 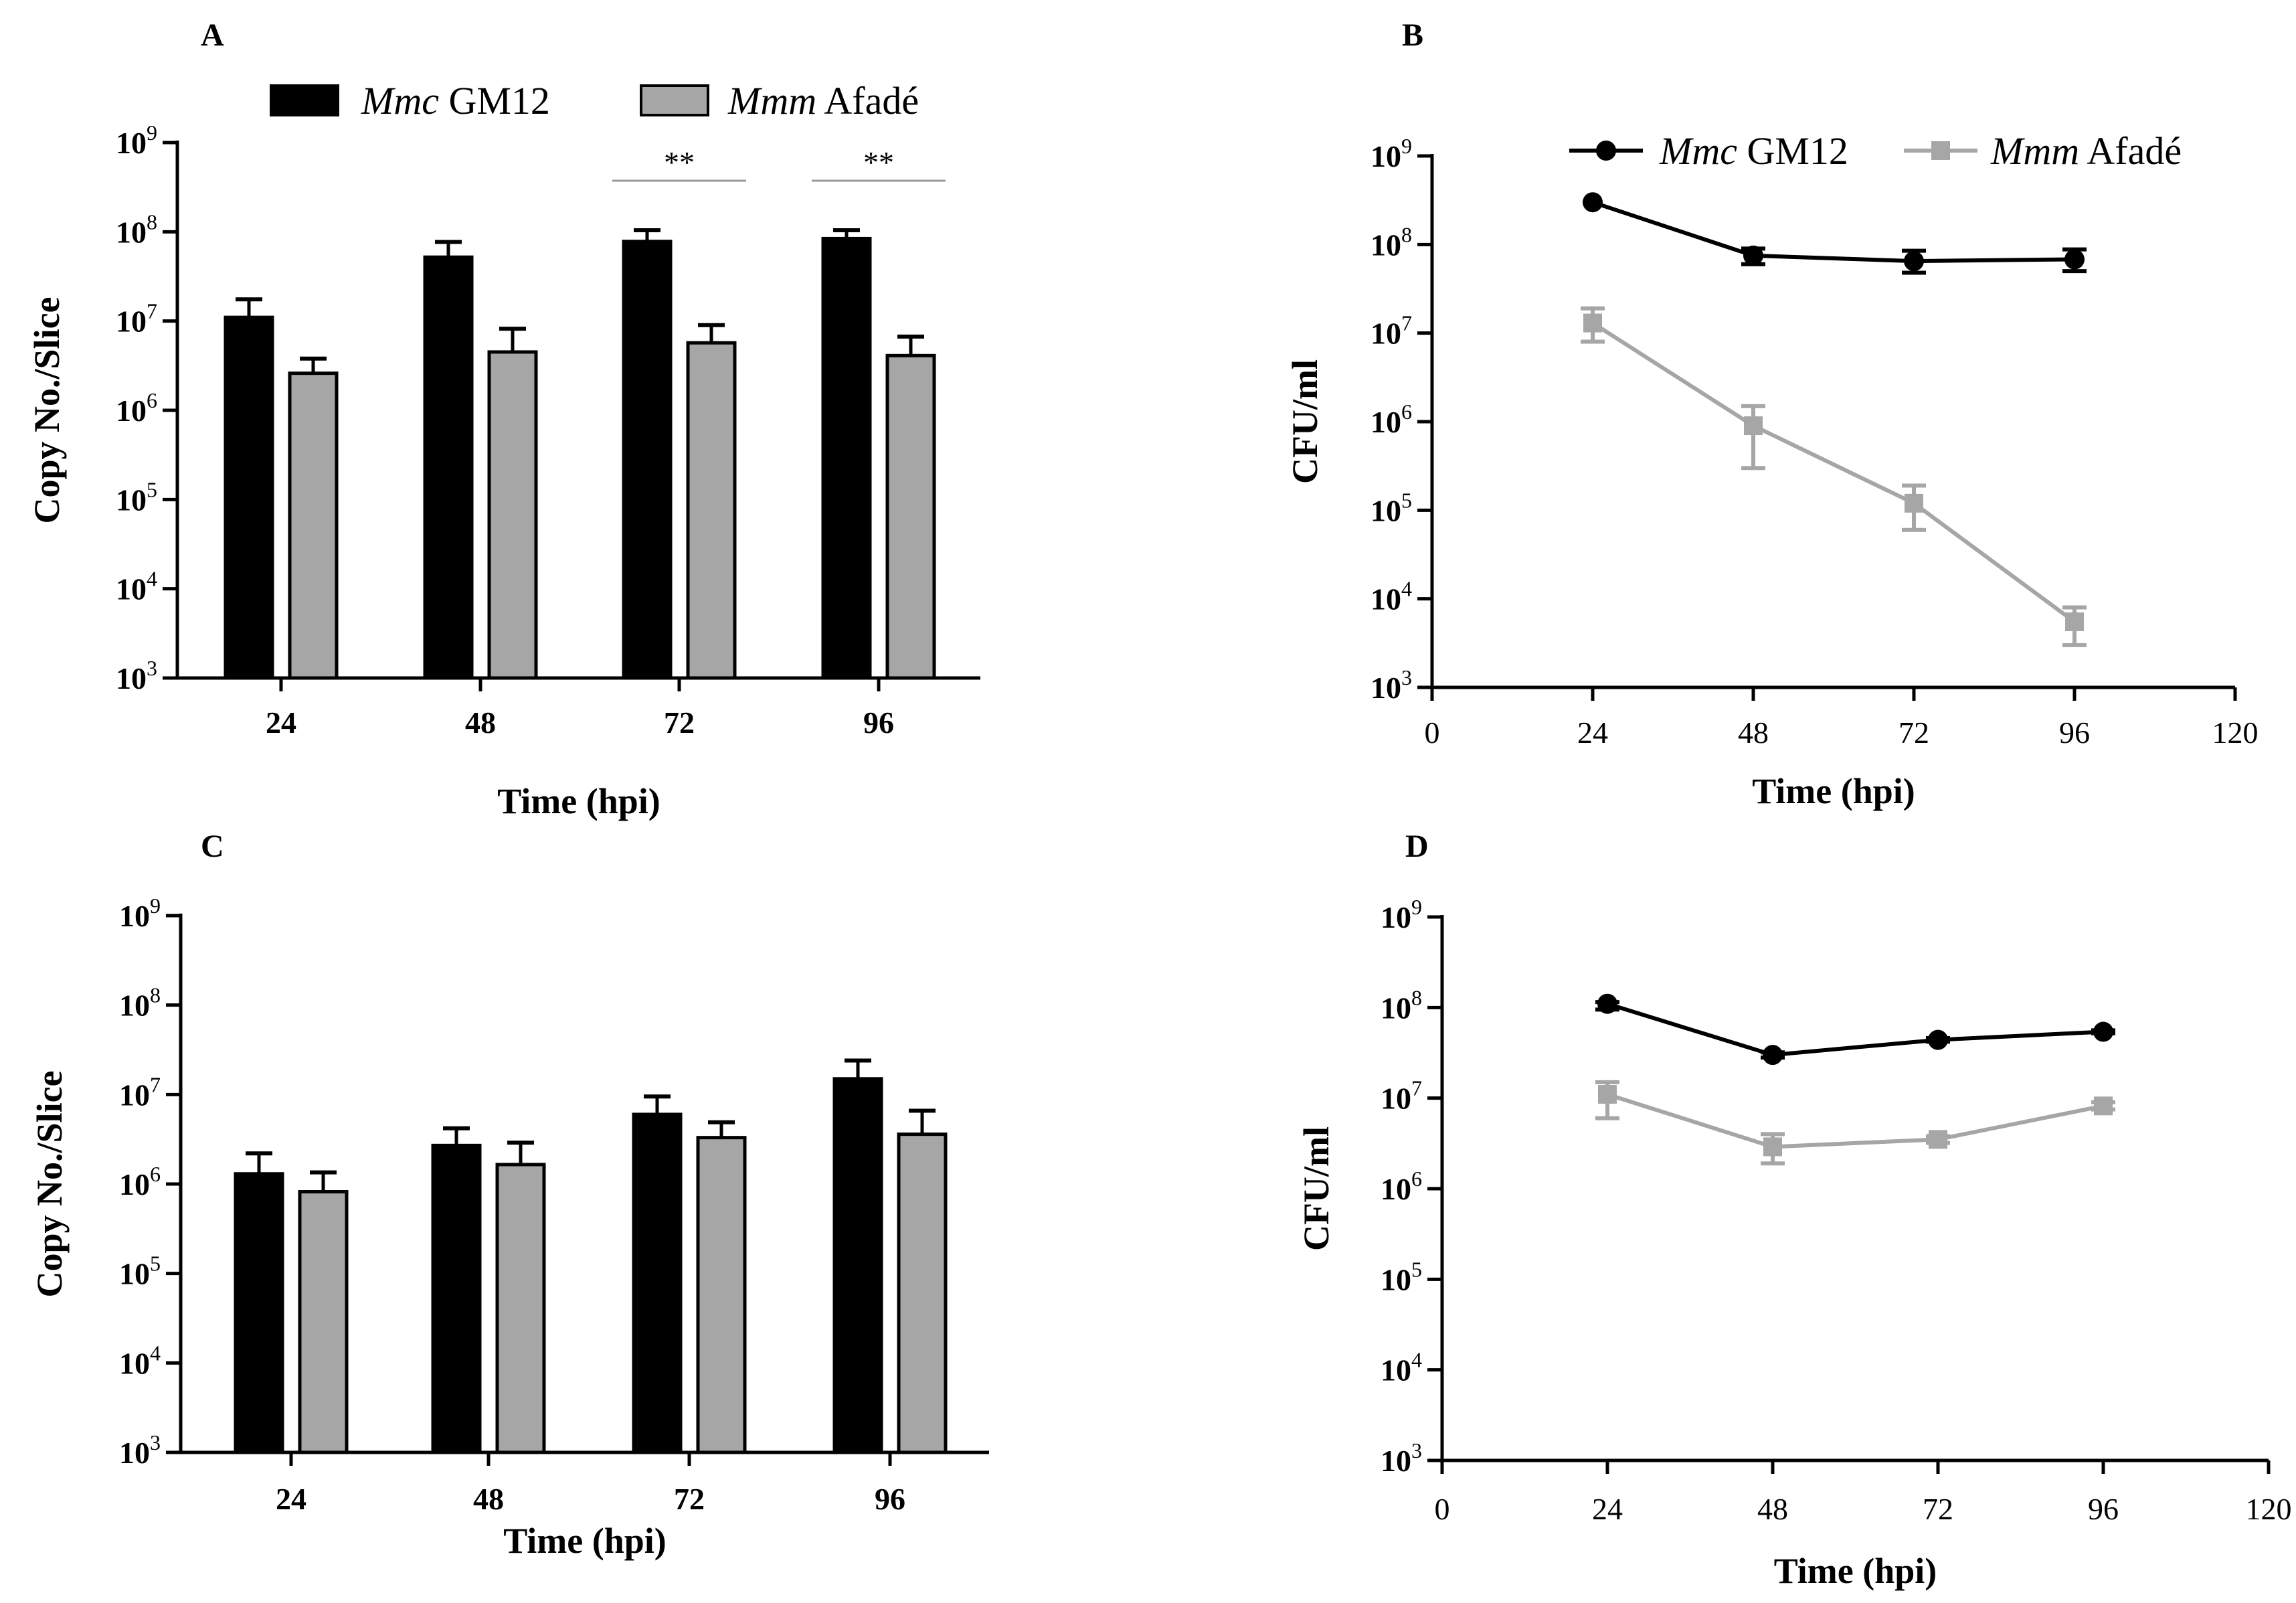 I want to click on panel-d-xtick-label-48: 48, so click(x=1773, y=1509).